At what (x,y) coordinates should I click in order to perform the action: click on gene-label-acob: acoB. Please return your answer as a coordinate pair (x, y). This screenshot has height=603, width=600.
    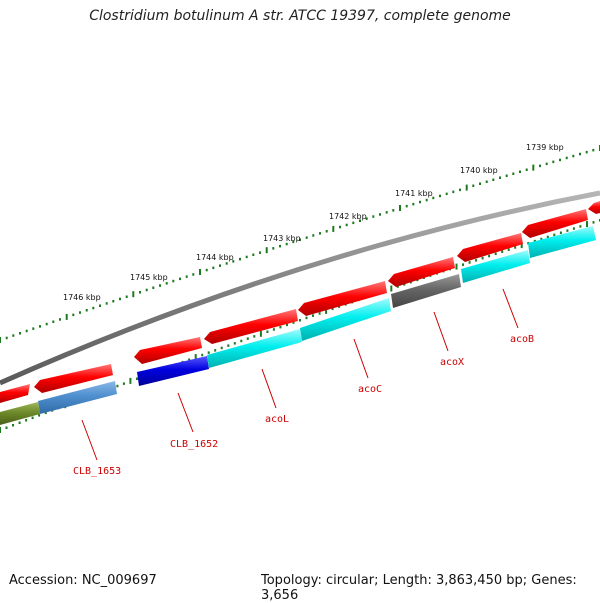
    Looking at the image, I should click on (522, 339).